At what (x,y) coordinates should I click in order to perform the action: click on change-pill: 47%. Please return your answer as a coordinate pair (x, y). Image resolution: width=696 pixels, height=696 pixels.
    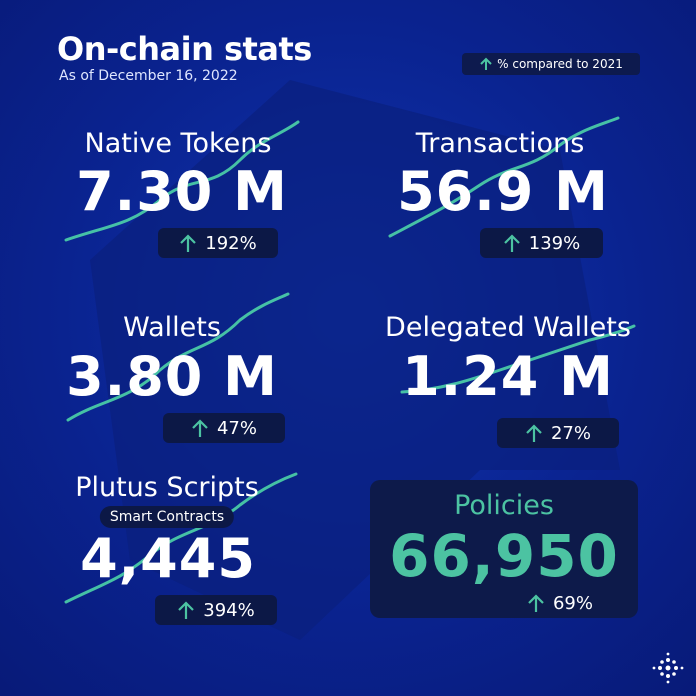
    Looking at the image, I should click on (224, 428).